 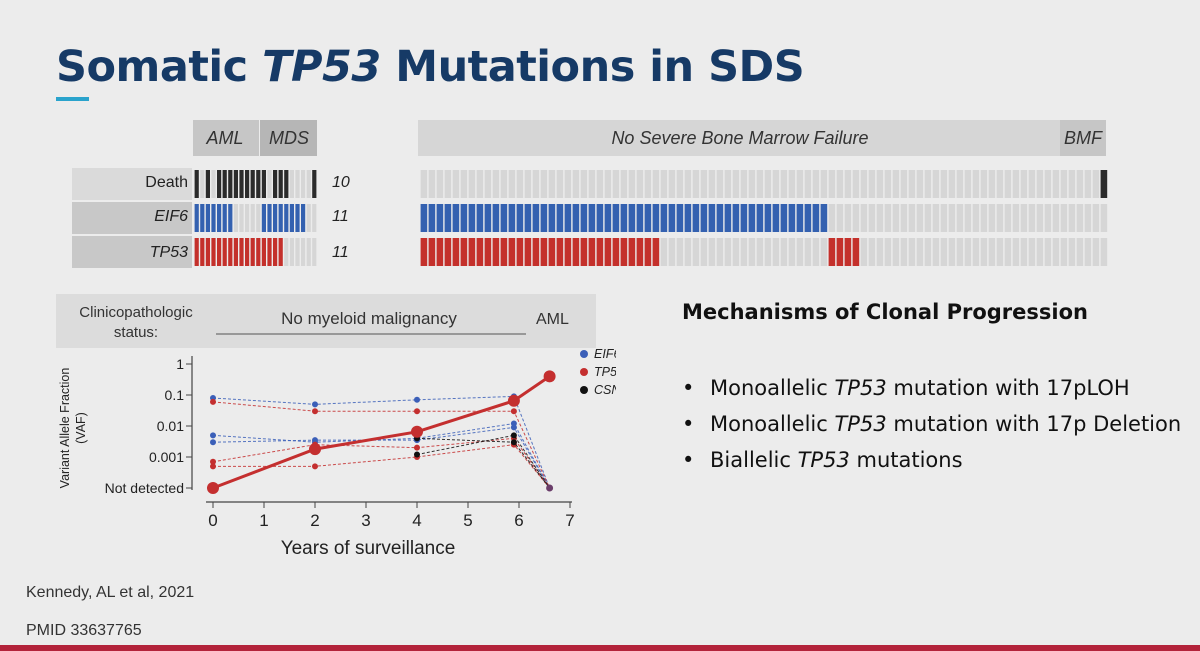 I want to click on status-phase-no-malignancy: No myeloid malignancy, so click(x=369, y=318).